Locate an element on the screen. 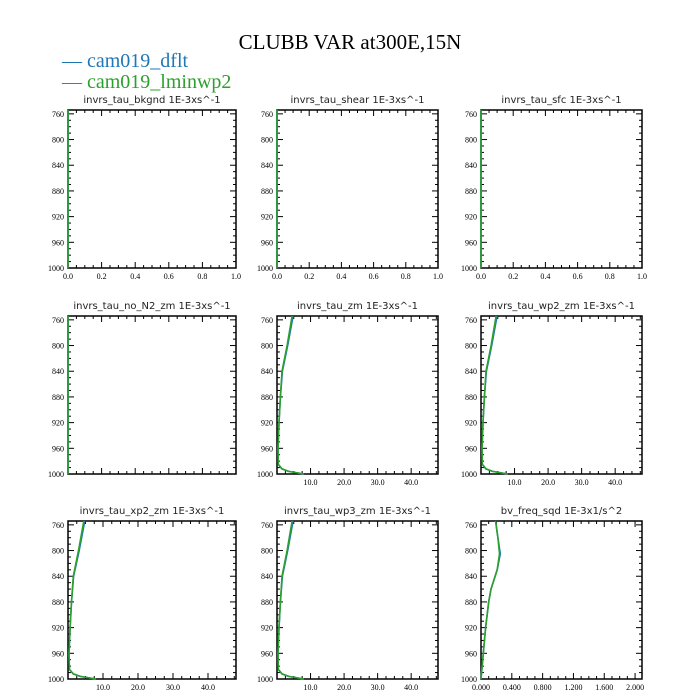 The image size is (700, 700). panel-title: invrs_tau_zm 1E-3xs^-1 is located at coordinates (357, 306).